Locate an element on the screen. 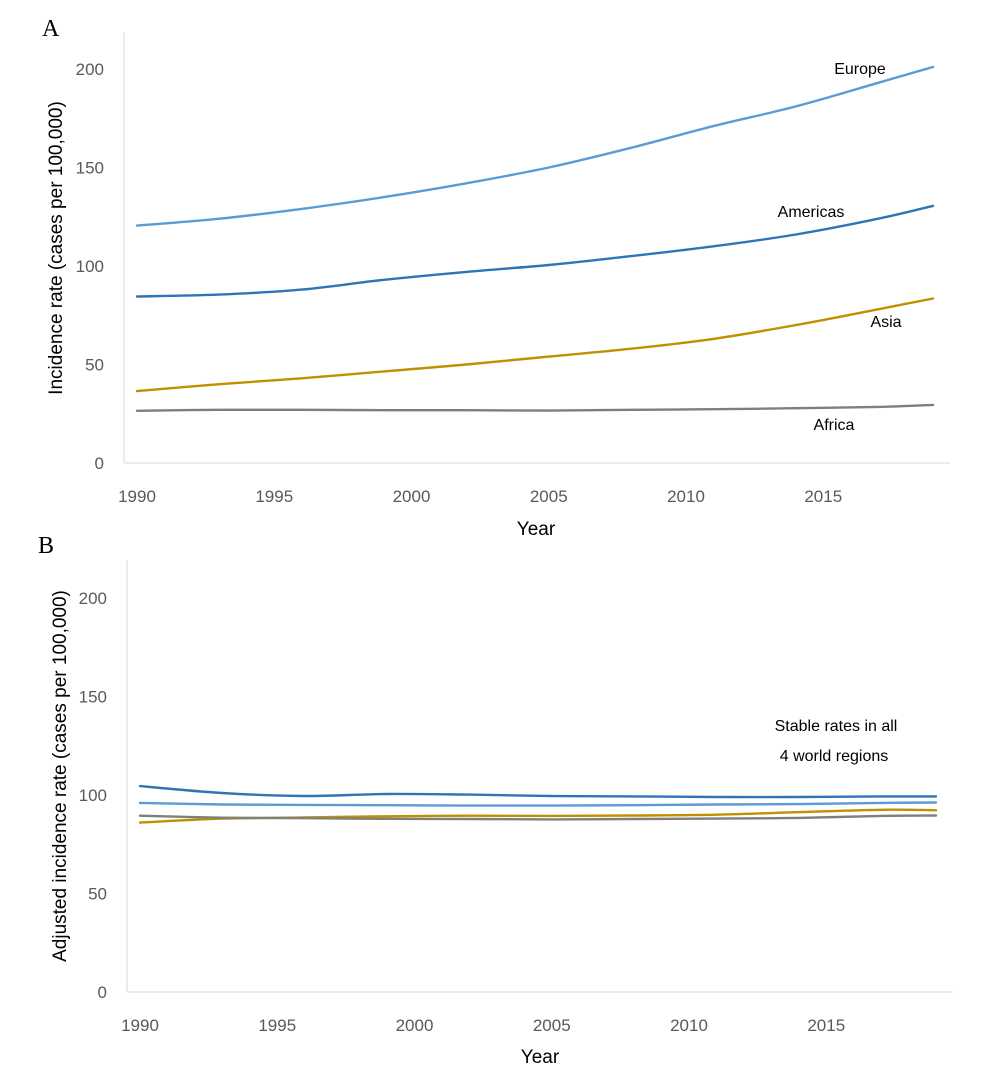  panel-a-letter: A is located at coordinates (51, 29).